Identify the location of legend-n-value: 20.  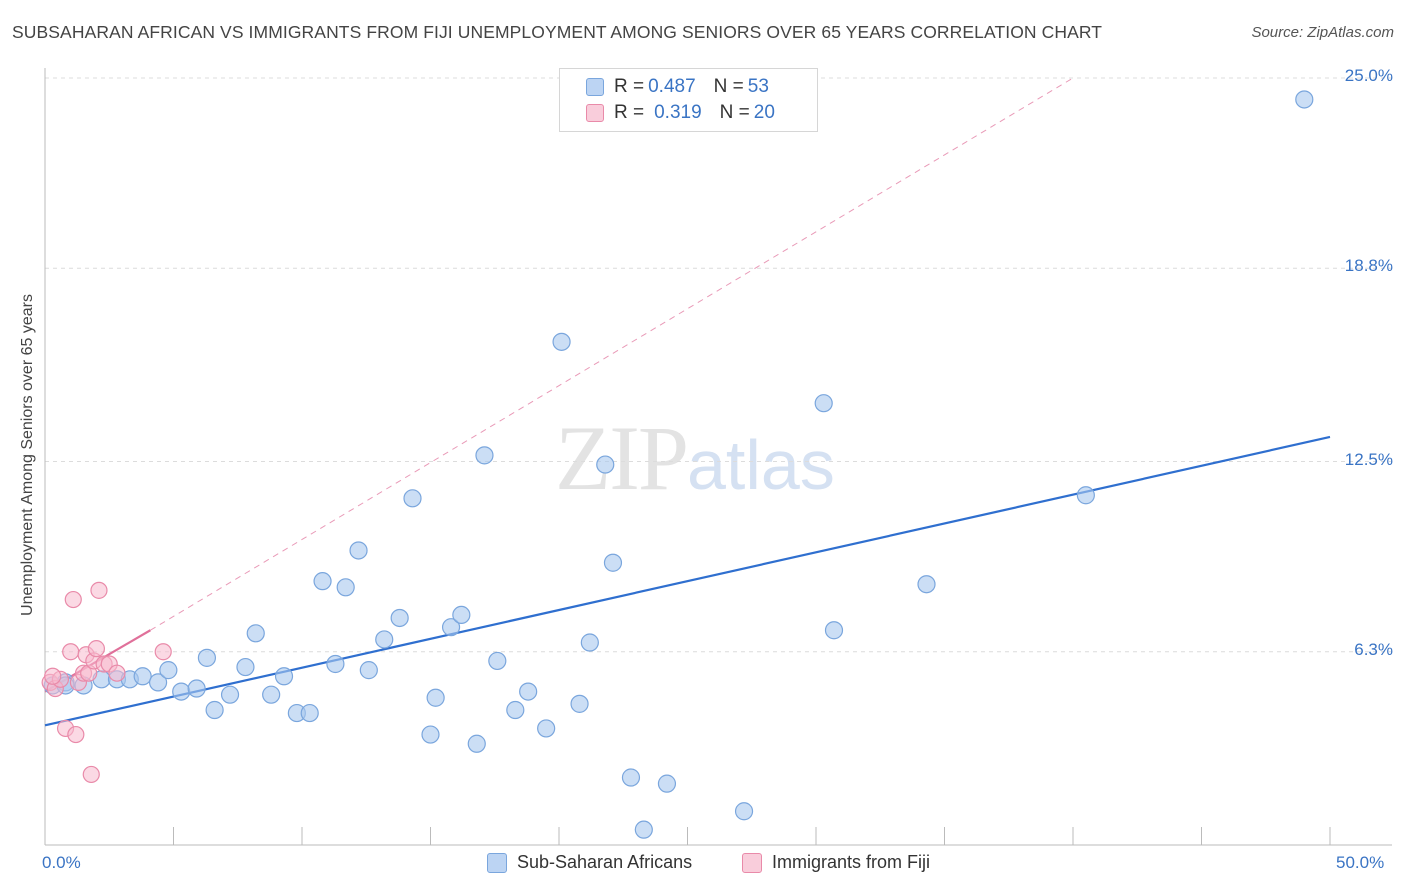
(764, 112).